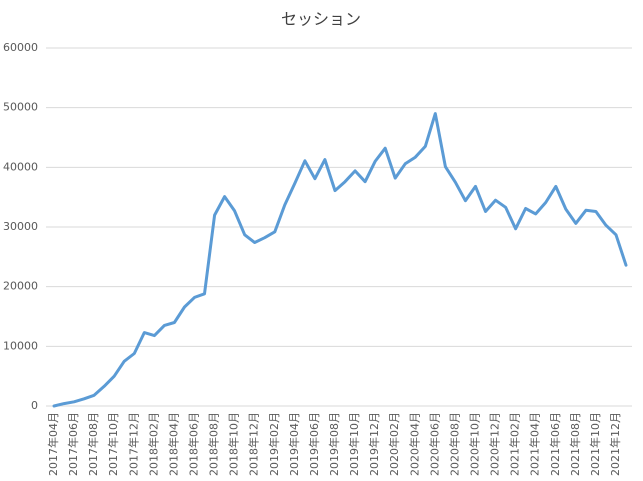  I want to click on chart-title: セッション, so click(321, 19).